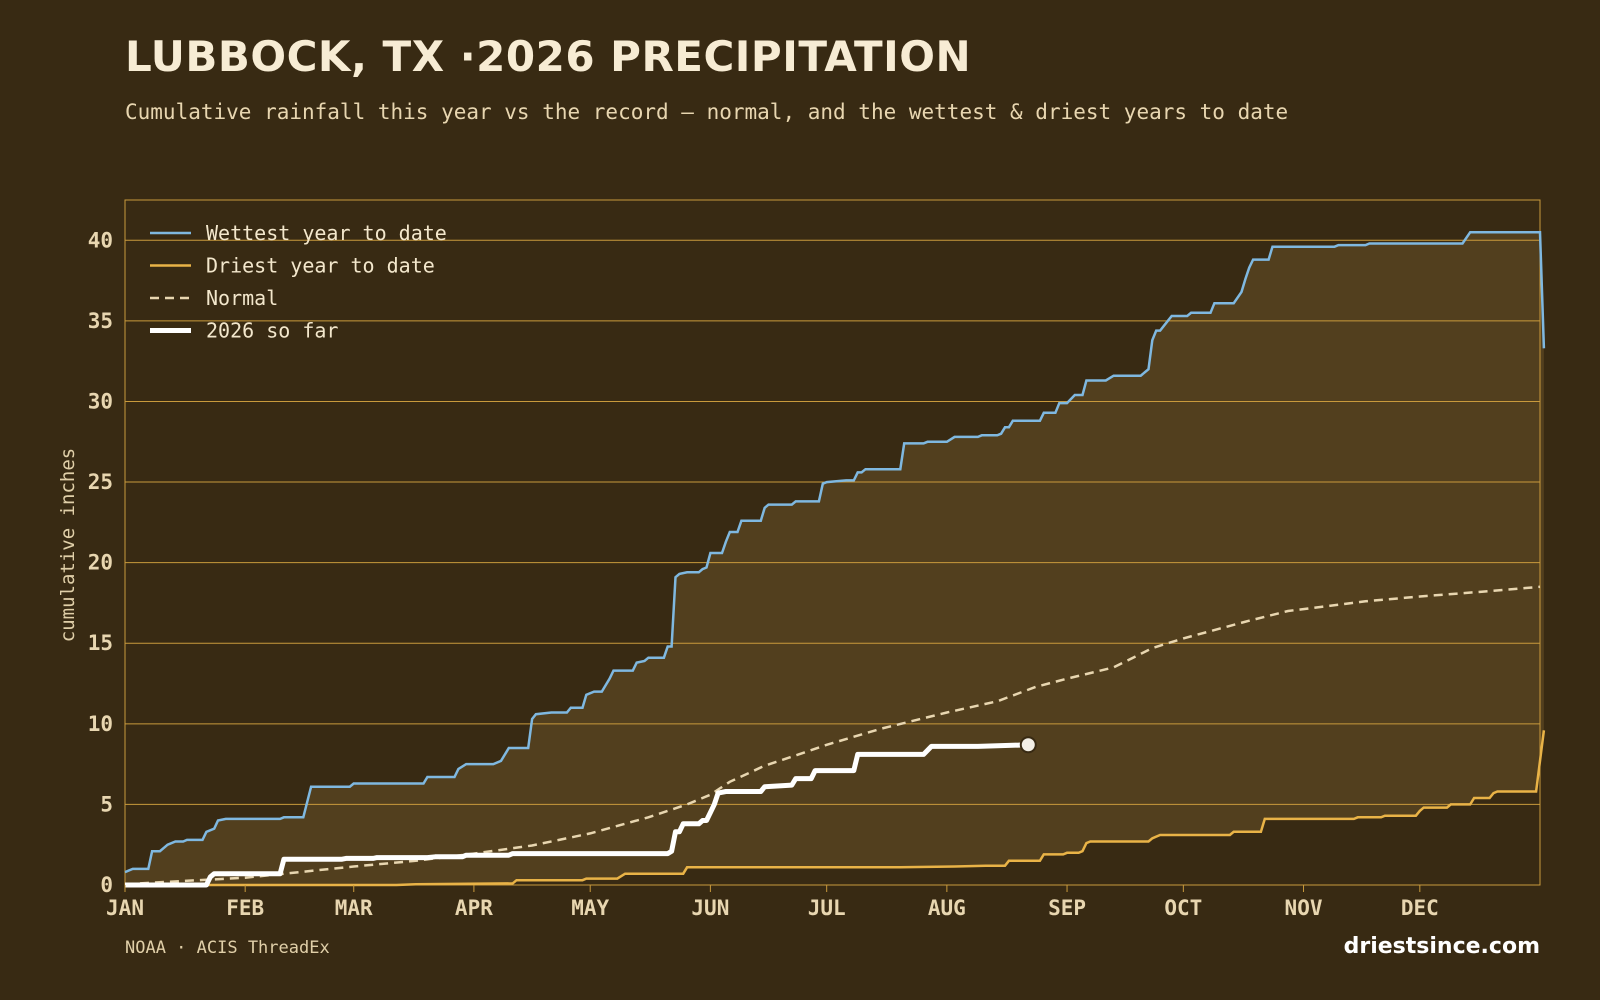 The image size is (1600, 1000). Describe the element at coordinates (1304, 908) in the screenshot. I see `x-tick-label: NOV` at that location.